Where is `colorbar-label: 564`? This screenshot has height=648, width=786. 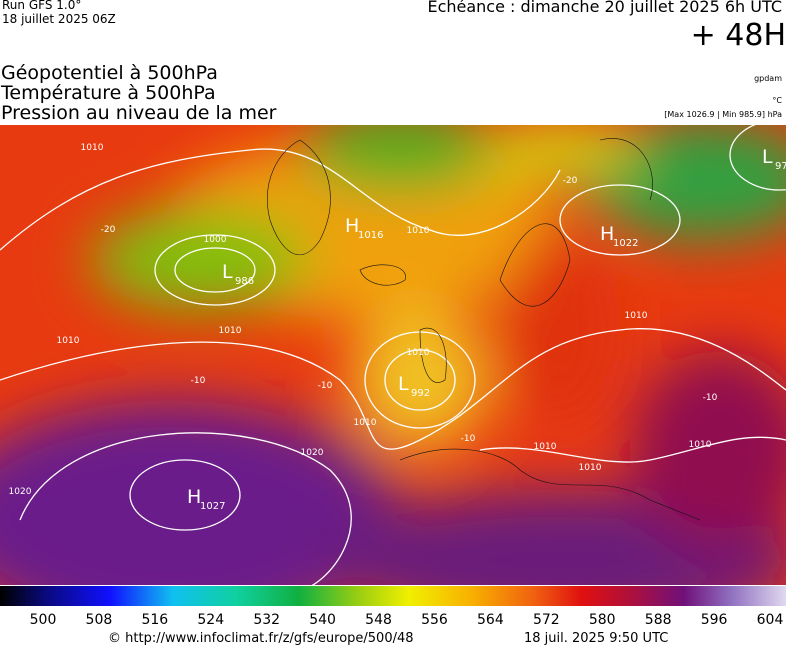 colorbar-label: 564 is located at coordinates (490, 620).